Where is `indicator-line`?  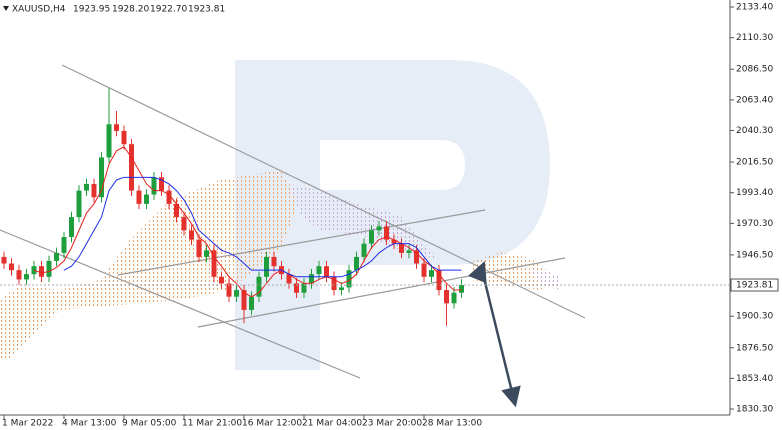 indicator-line is located at coordinates (262, 227).